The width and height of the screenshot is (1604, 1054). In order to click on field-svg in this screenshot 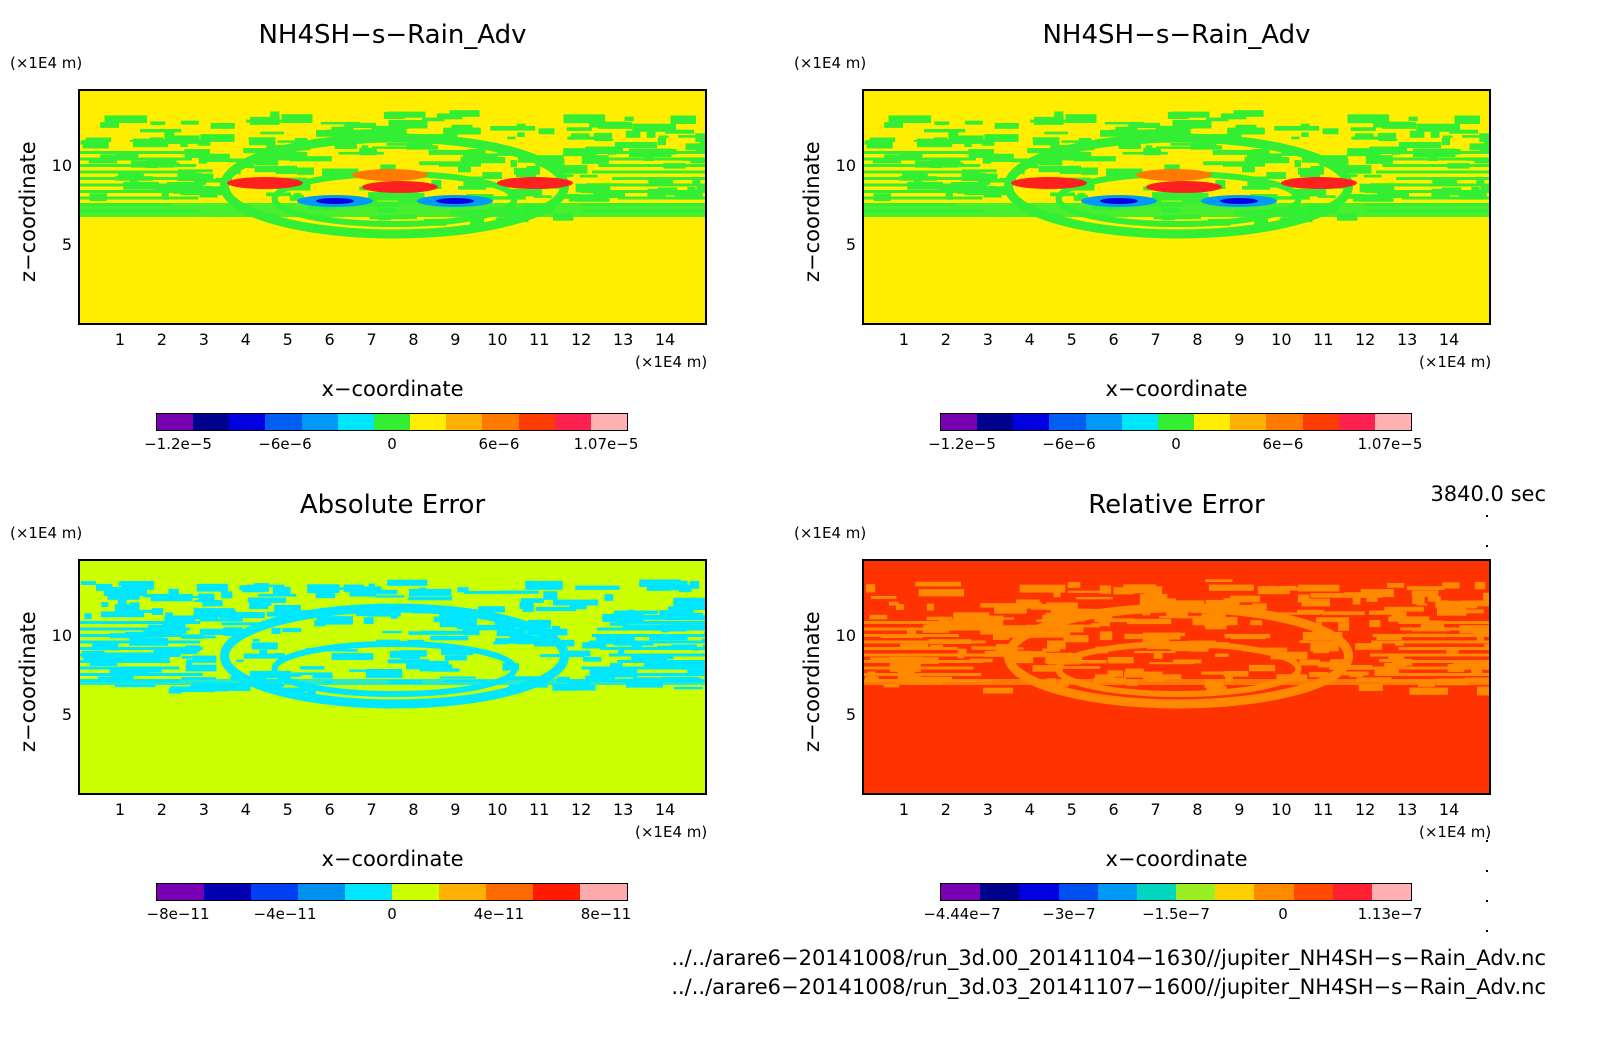, I will do `click(392, 174)`.